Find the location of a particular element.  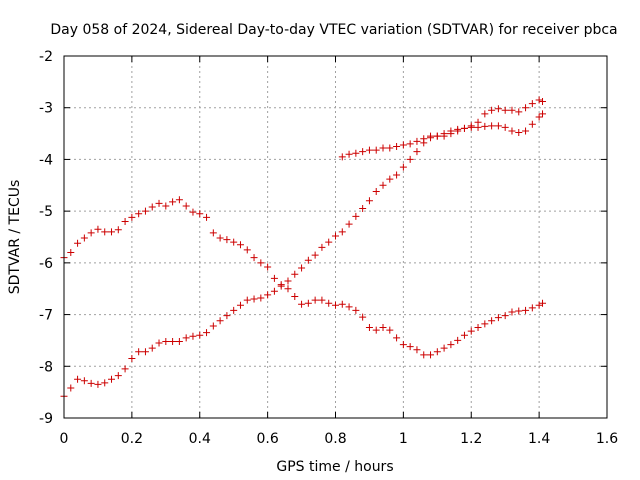

x-tick-label: 1.4 is located at coordinates (539, 439).